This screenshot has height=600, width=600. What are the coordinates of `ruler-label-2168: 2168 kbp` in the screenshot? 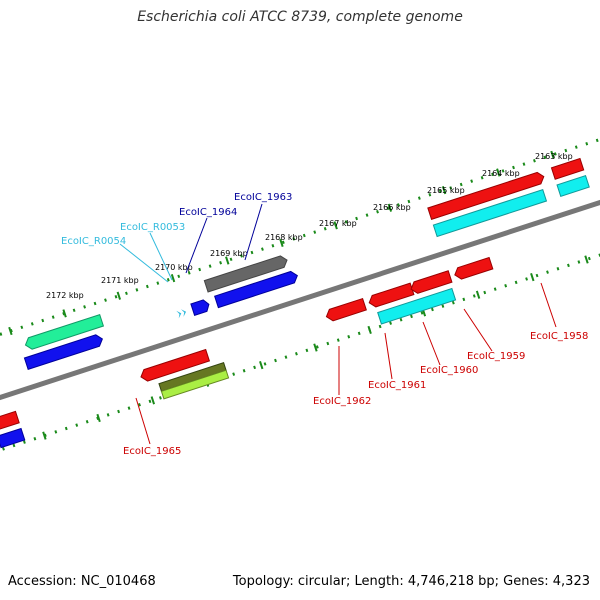 It's located at (284, 237).